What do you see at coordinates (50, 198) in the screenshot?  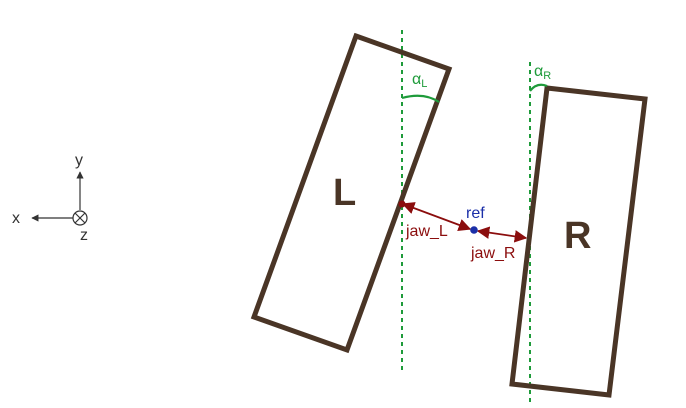 I see `axis-indicator: y x z` at bounding box center [50, 198].